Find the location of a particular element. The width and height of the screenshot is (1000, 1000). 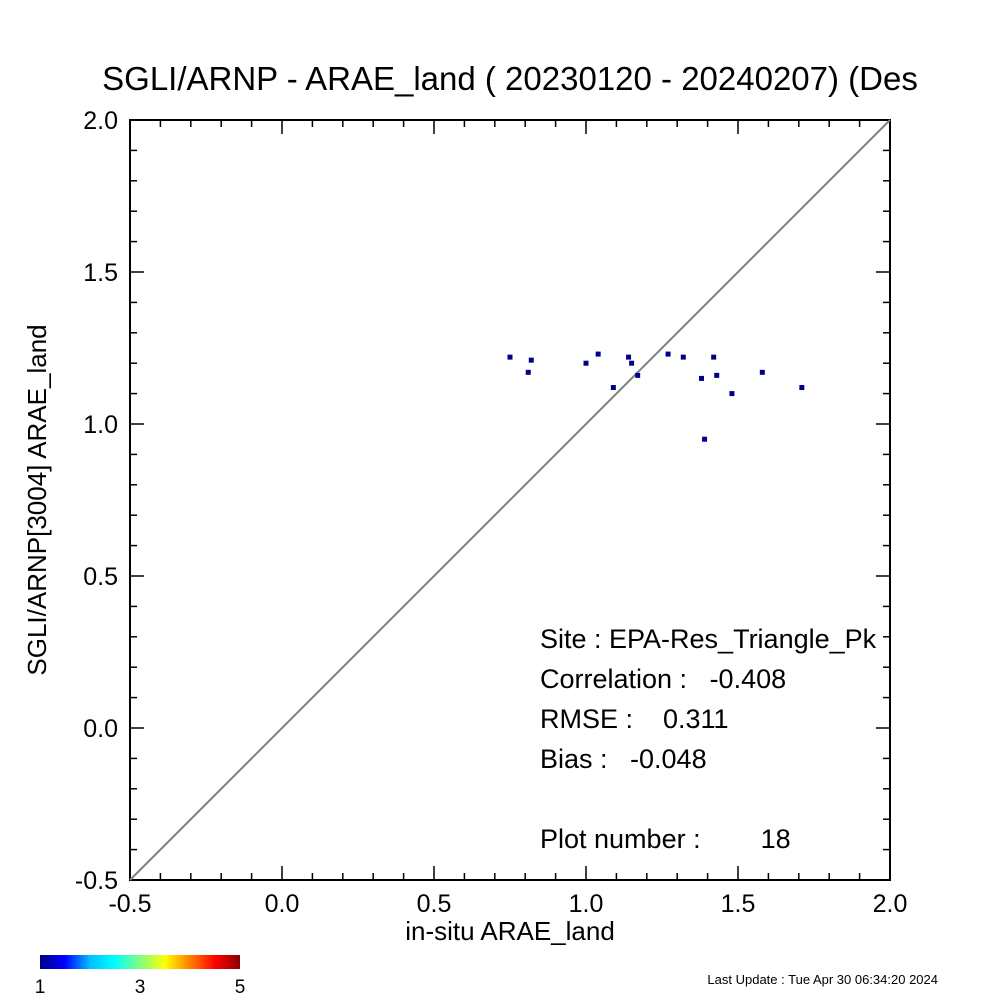

y-tick-label: 1.0 is located at coordinates (100, 425).